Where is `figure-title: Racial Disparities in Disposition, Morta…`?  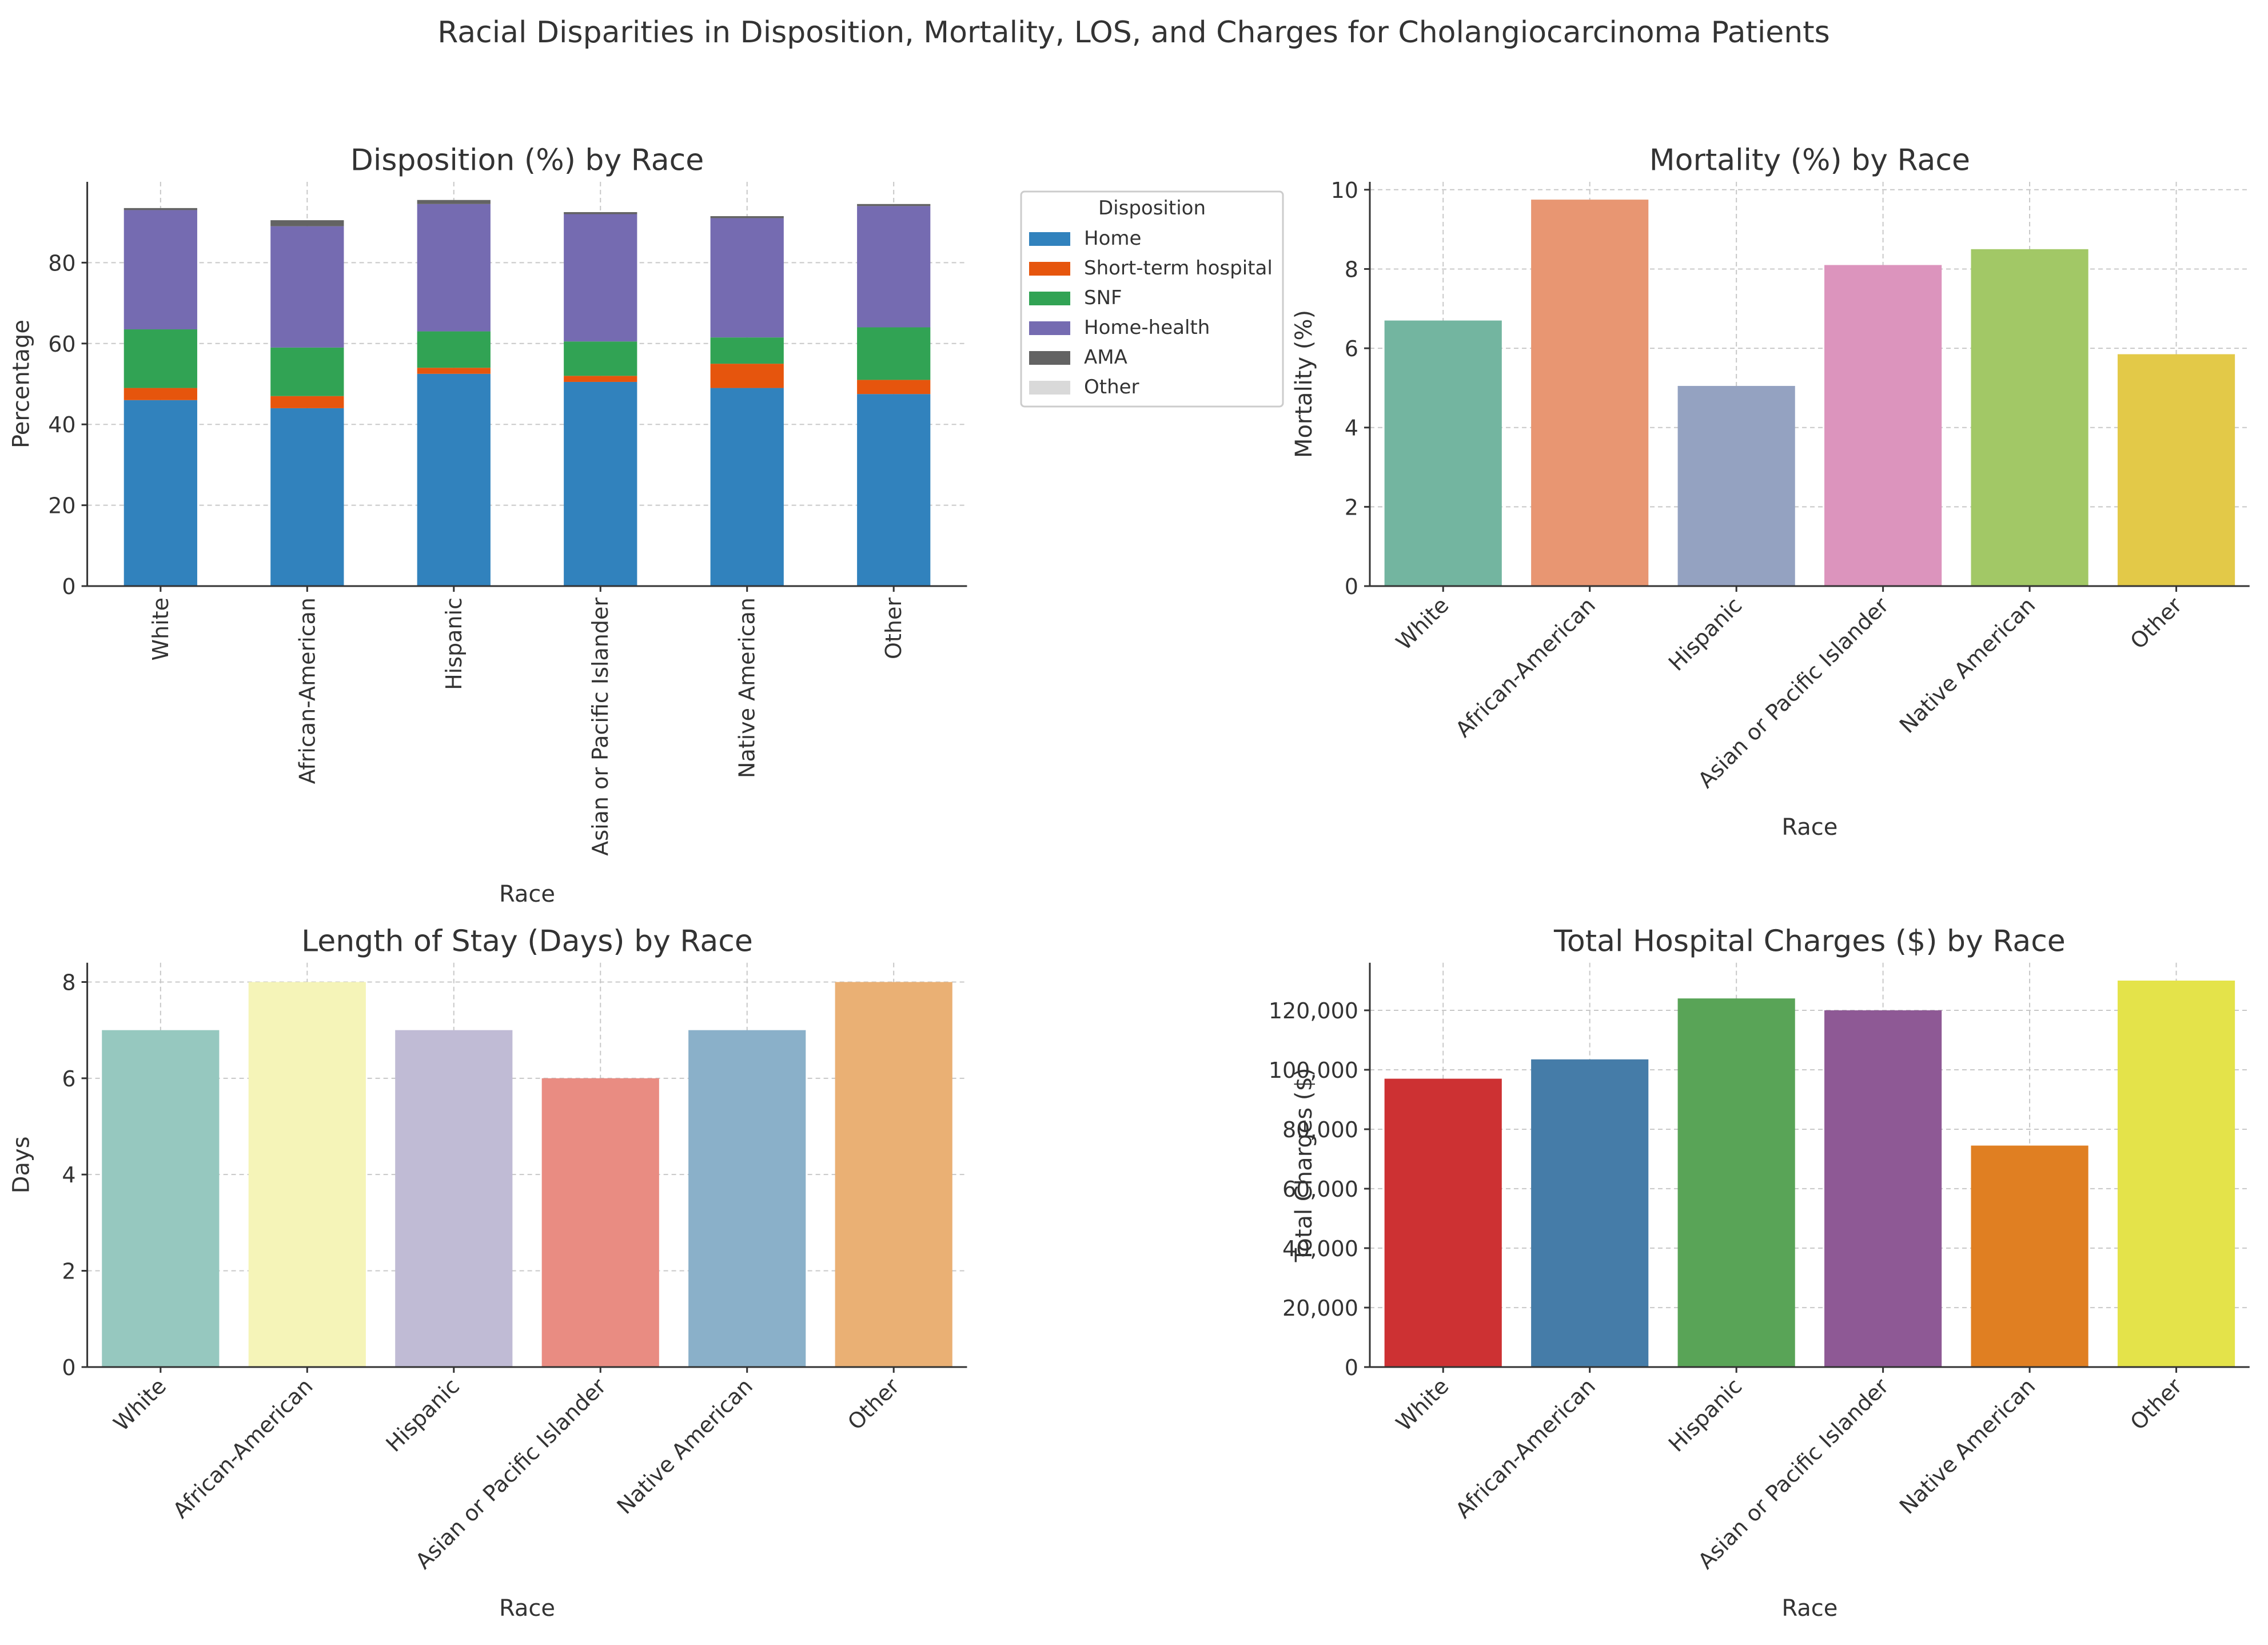 figure-title: Racial Disparities in Disposition, Morta… is located at coordinates (1133, 32).